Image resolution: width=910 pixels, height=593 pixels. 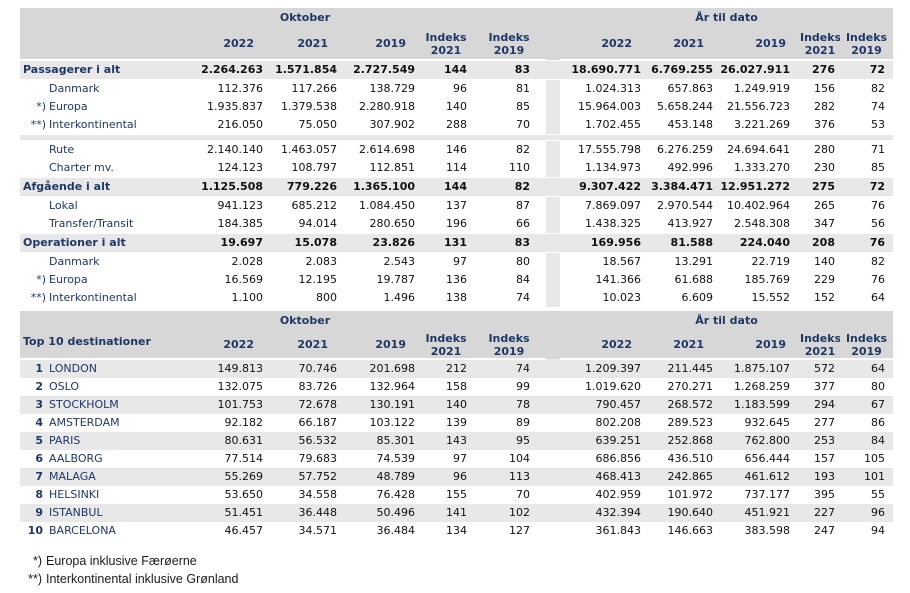 I want to click on cell-okt-4: 85, so click(x=523, y=106).